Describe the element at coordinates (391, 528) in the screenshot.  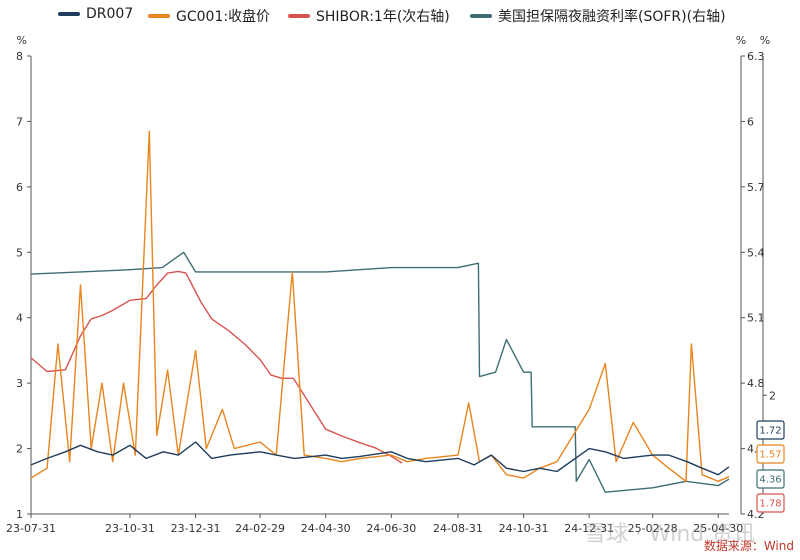
I see `x-tick-label: 24-06-30` at that location.